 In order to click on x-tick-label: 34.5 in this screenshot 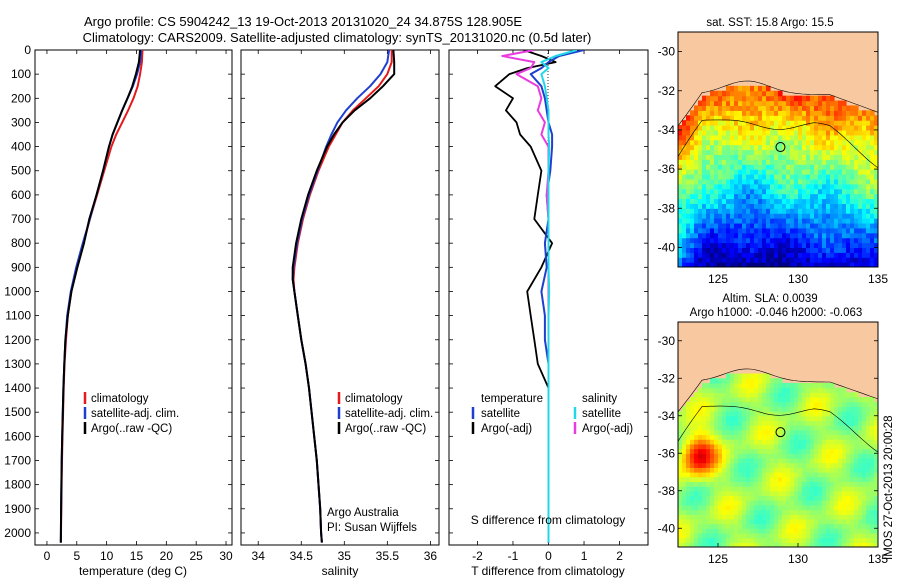, I will do `click(302, 556)`.